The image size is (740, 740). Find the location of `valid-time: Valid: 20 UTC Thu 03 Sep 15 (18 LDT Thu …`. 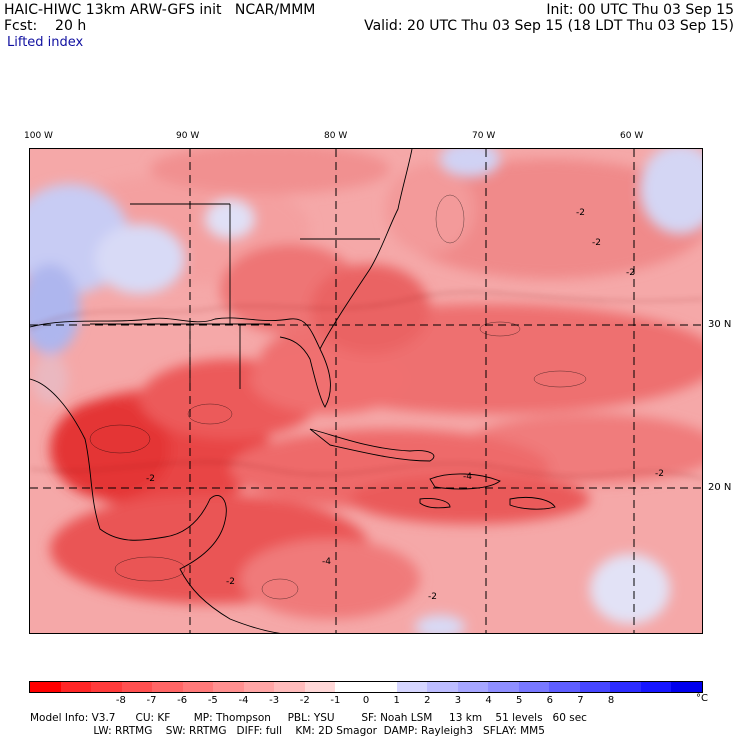

valid-time: Valid: 20 UTC Thu 03 Sep 15 (18 LDT Thu … is located at coordinates (549, 26).